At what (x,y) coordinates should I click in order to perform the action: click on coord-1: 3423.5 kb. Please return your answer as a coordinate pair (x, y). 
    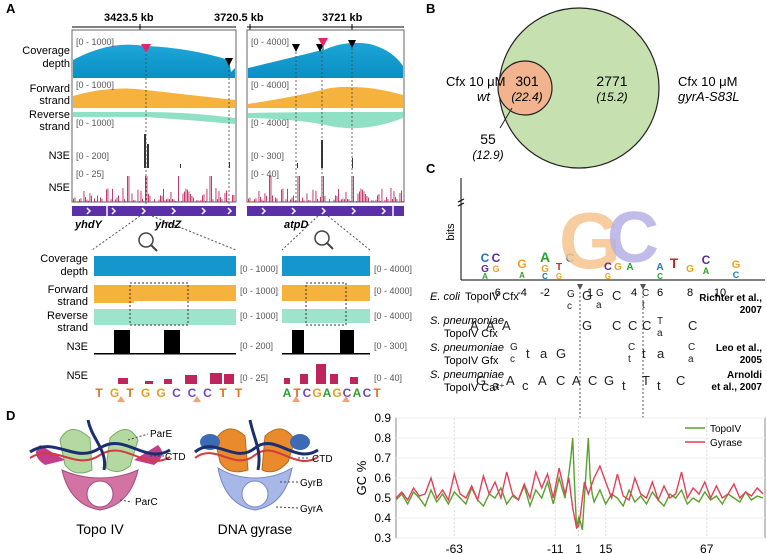
    Looking at the image, I should click on (129, 18).